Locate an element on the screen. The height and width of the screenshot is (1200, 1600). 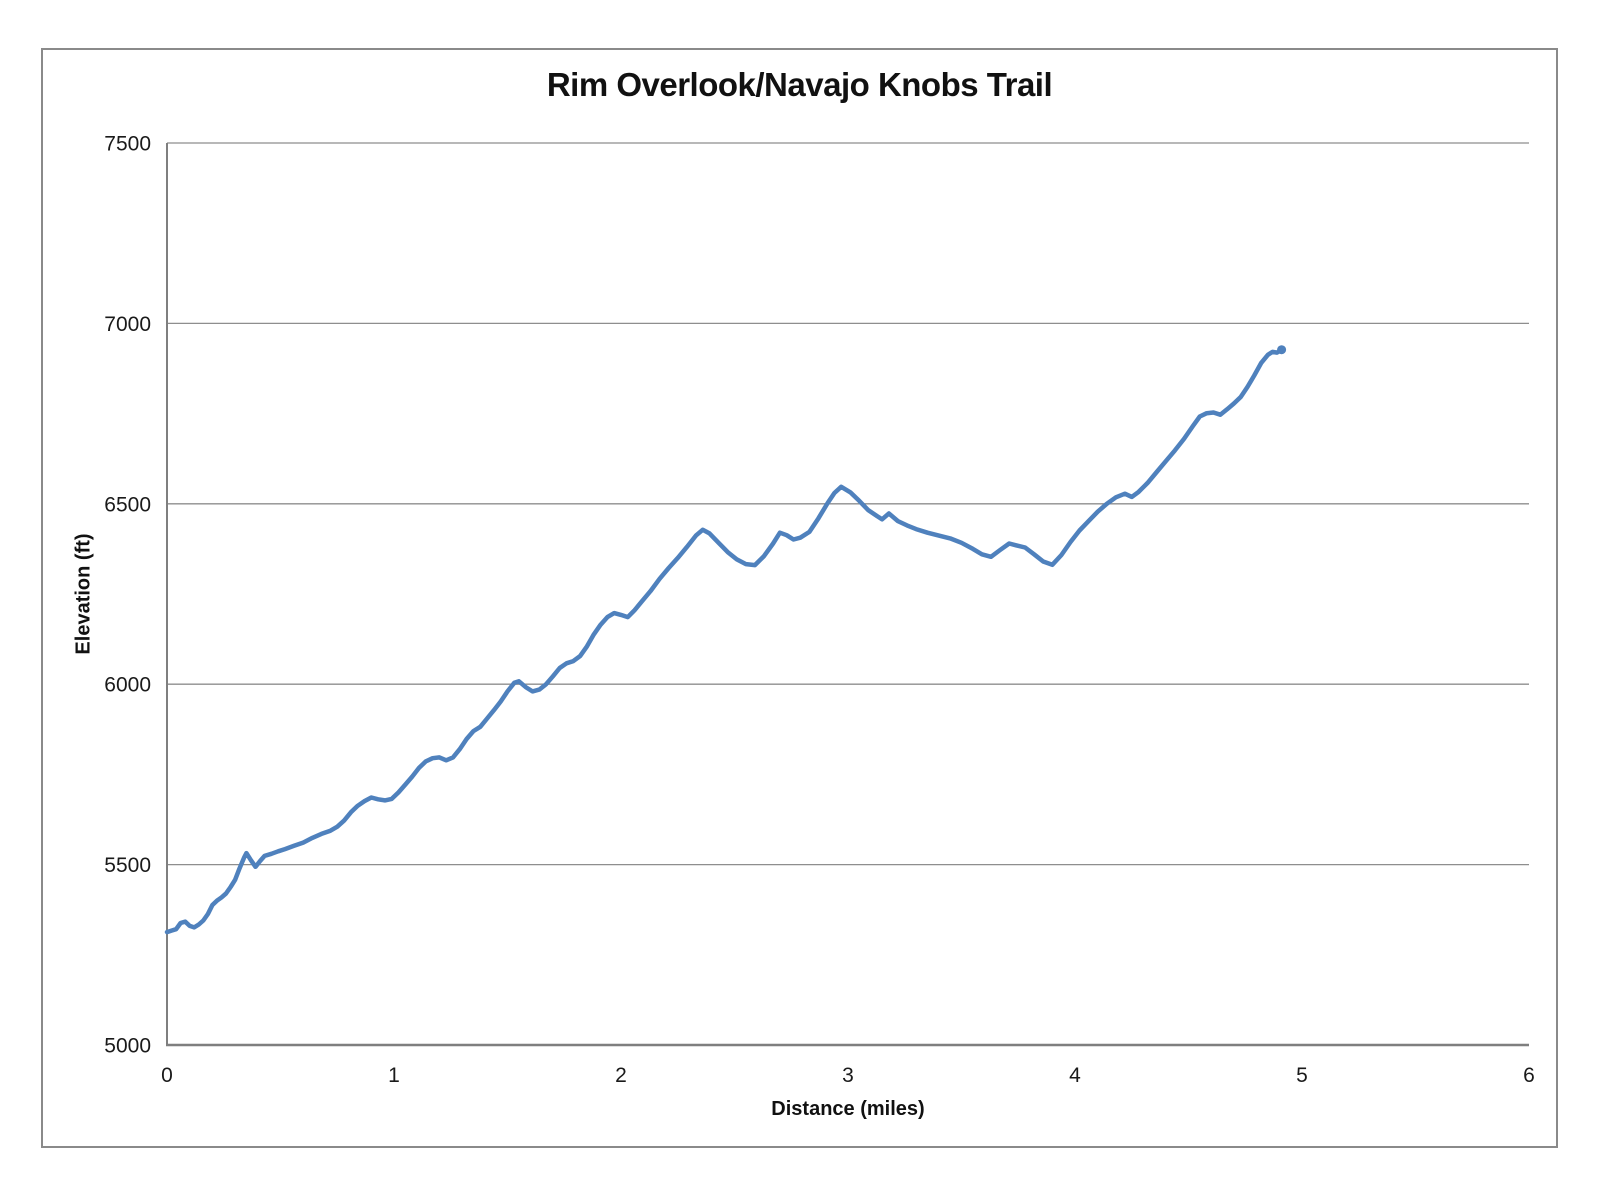
y-tick-label: 5500 is located at coordinates (127, 865).